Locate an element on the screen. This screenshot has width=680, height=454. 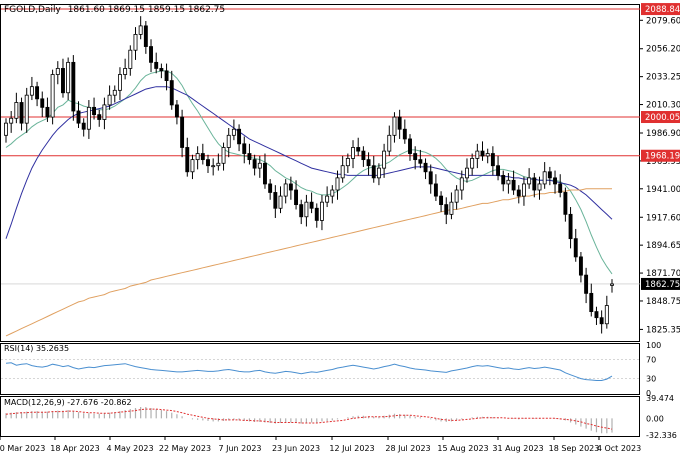
rsi-line is located at coordinates (309, 371).